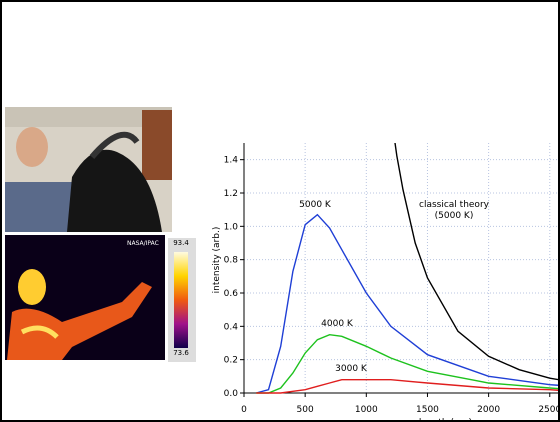 This screenshot has width=560, height=422. Describe the element at coordinates (427, 410) in the screenshot. I see `x-tick-label: 1500` at that location.